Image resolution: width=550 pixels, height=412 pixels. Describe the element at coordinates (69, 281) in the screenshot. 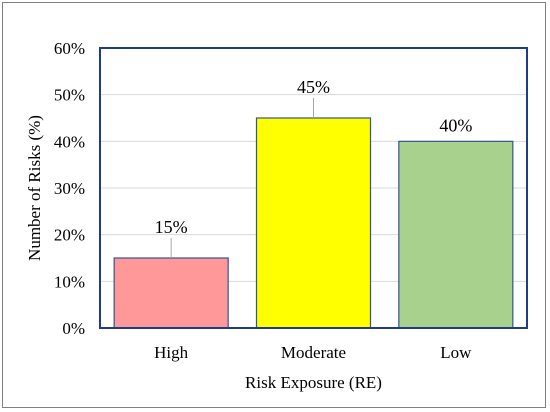

I see `y-tick-label: 10%` at that location.